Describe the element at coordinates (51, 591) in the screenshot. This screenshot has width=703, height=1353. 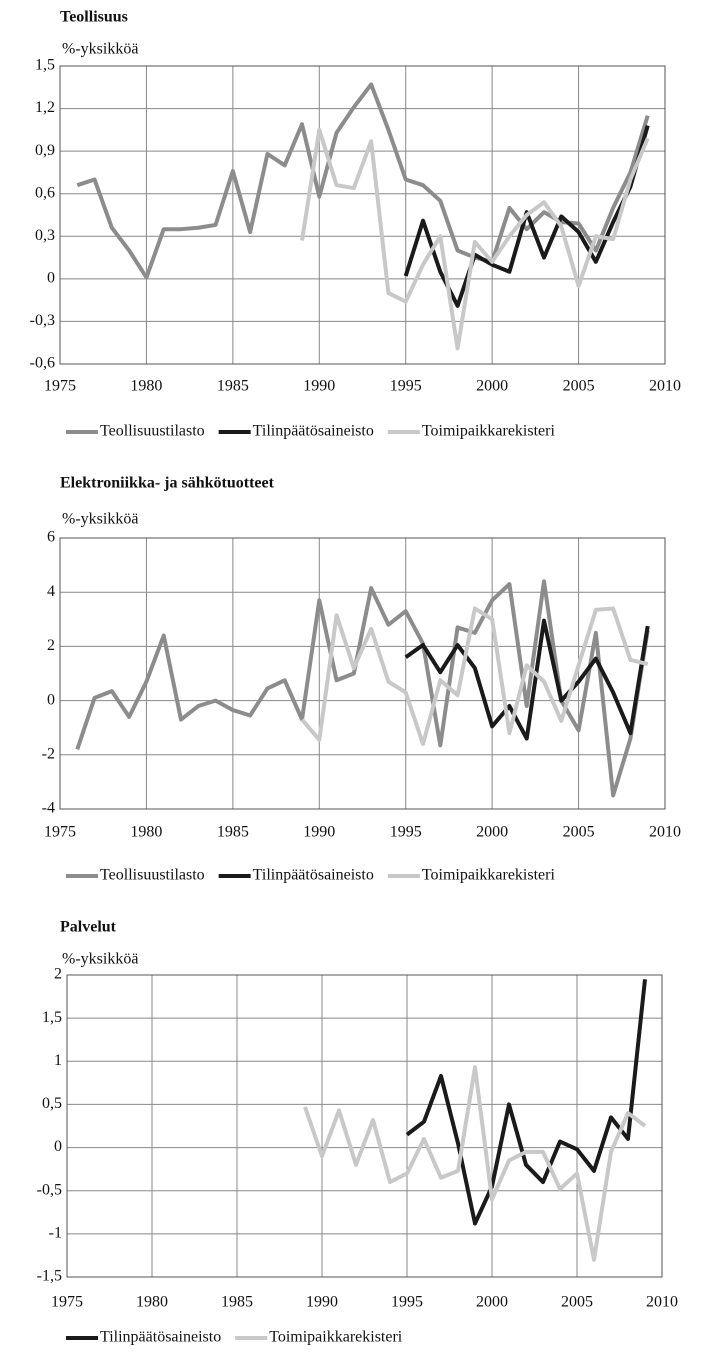
I see `y-tick-label: 4` at that location.